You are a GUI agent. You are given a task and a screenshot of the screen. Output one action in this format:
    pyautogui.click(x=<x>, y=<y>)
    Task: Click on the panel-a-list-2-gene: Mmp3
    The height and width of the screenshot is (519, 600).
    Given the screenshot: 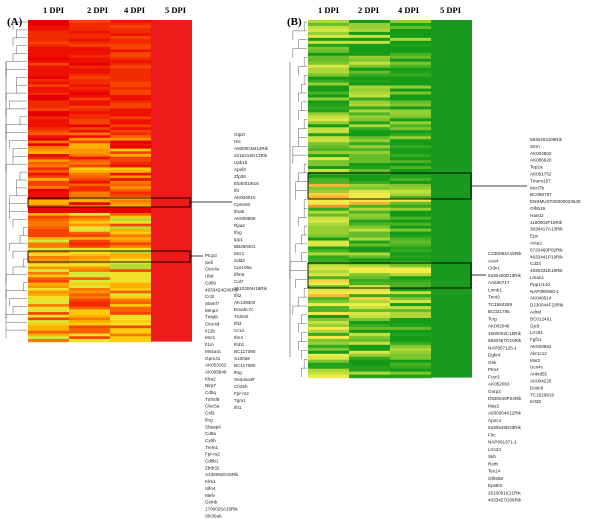 What is the action you would take?
    pyautogui.click(x=211, y=310)
    